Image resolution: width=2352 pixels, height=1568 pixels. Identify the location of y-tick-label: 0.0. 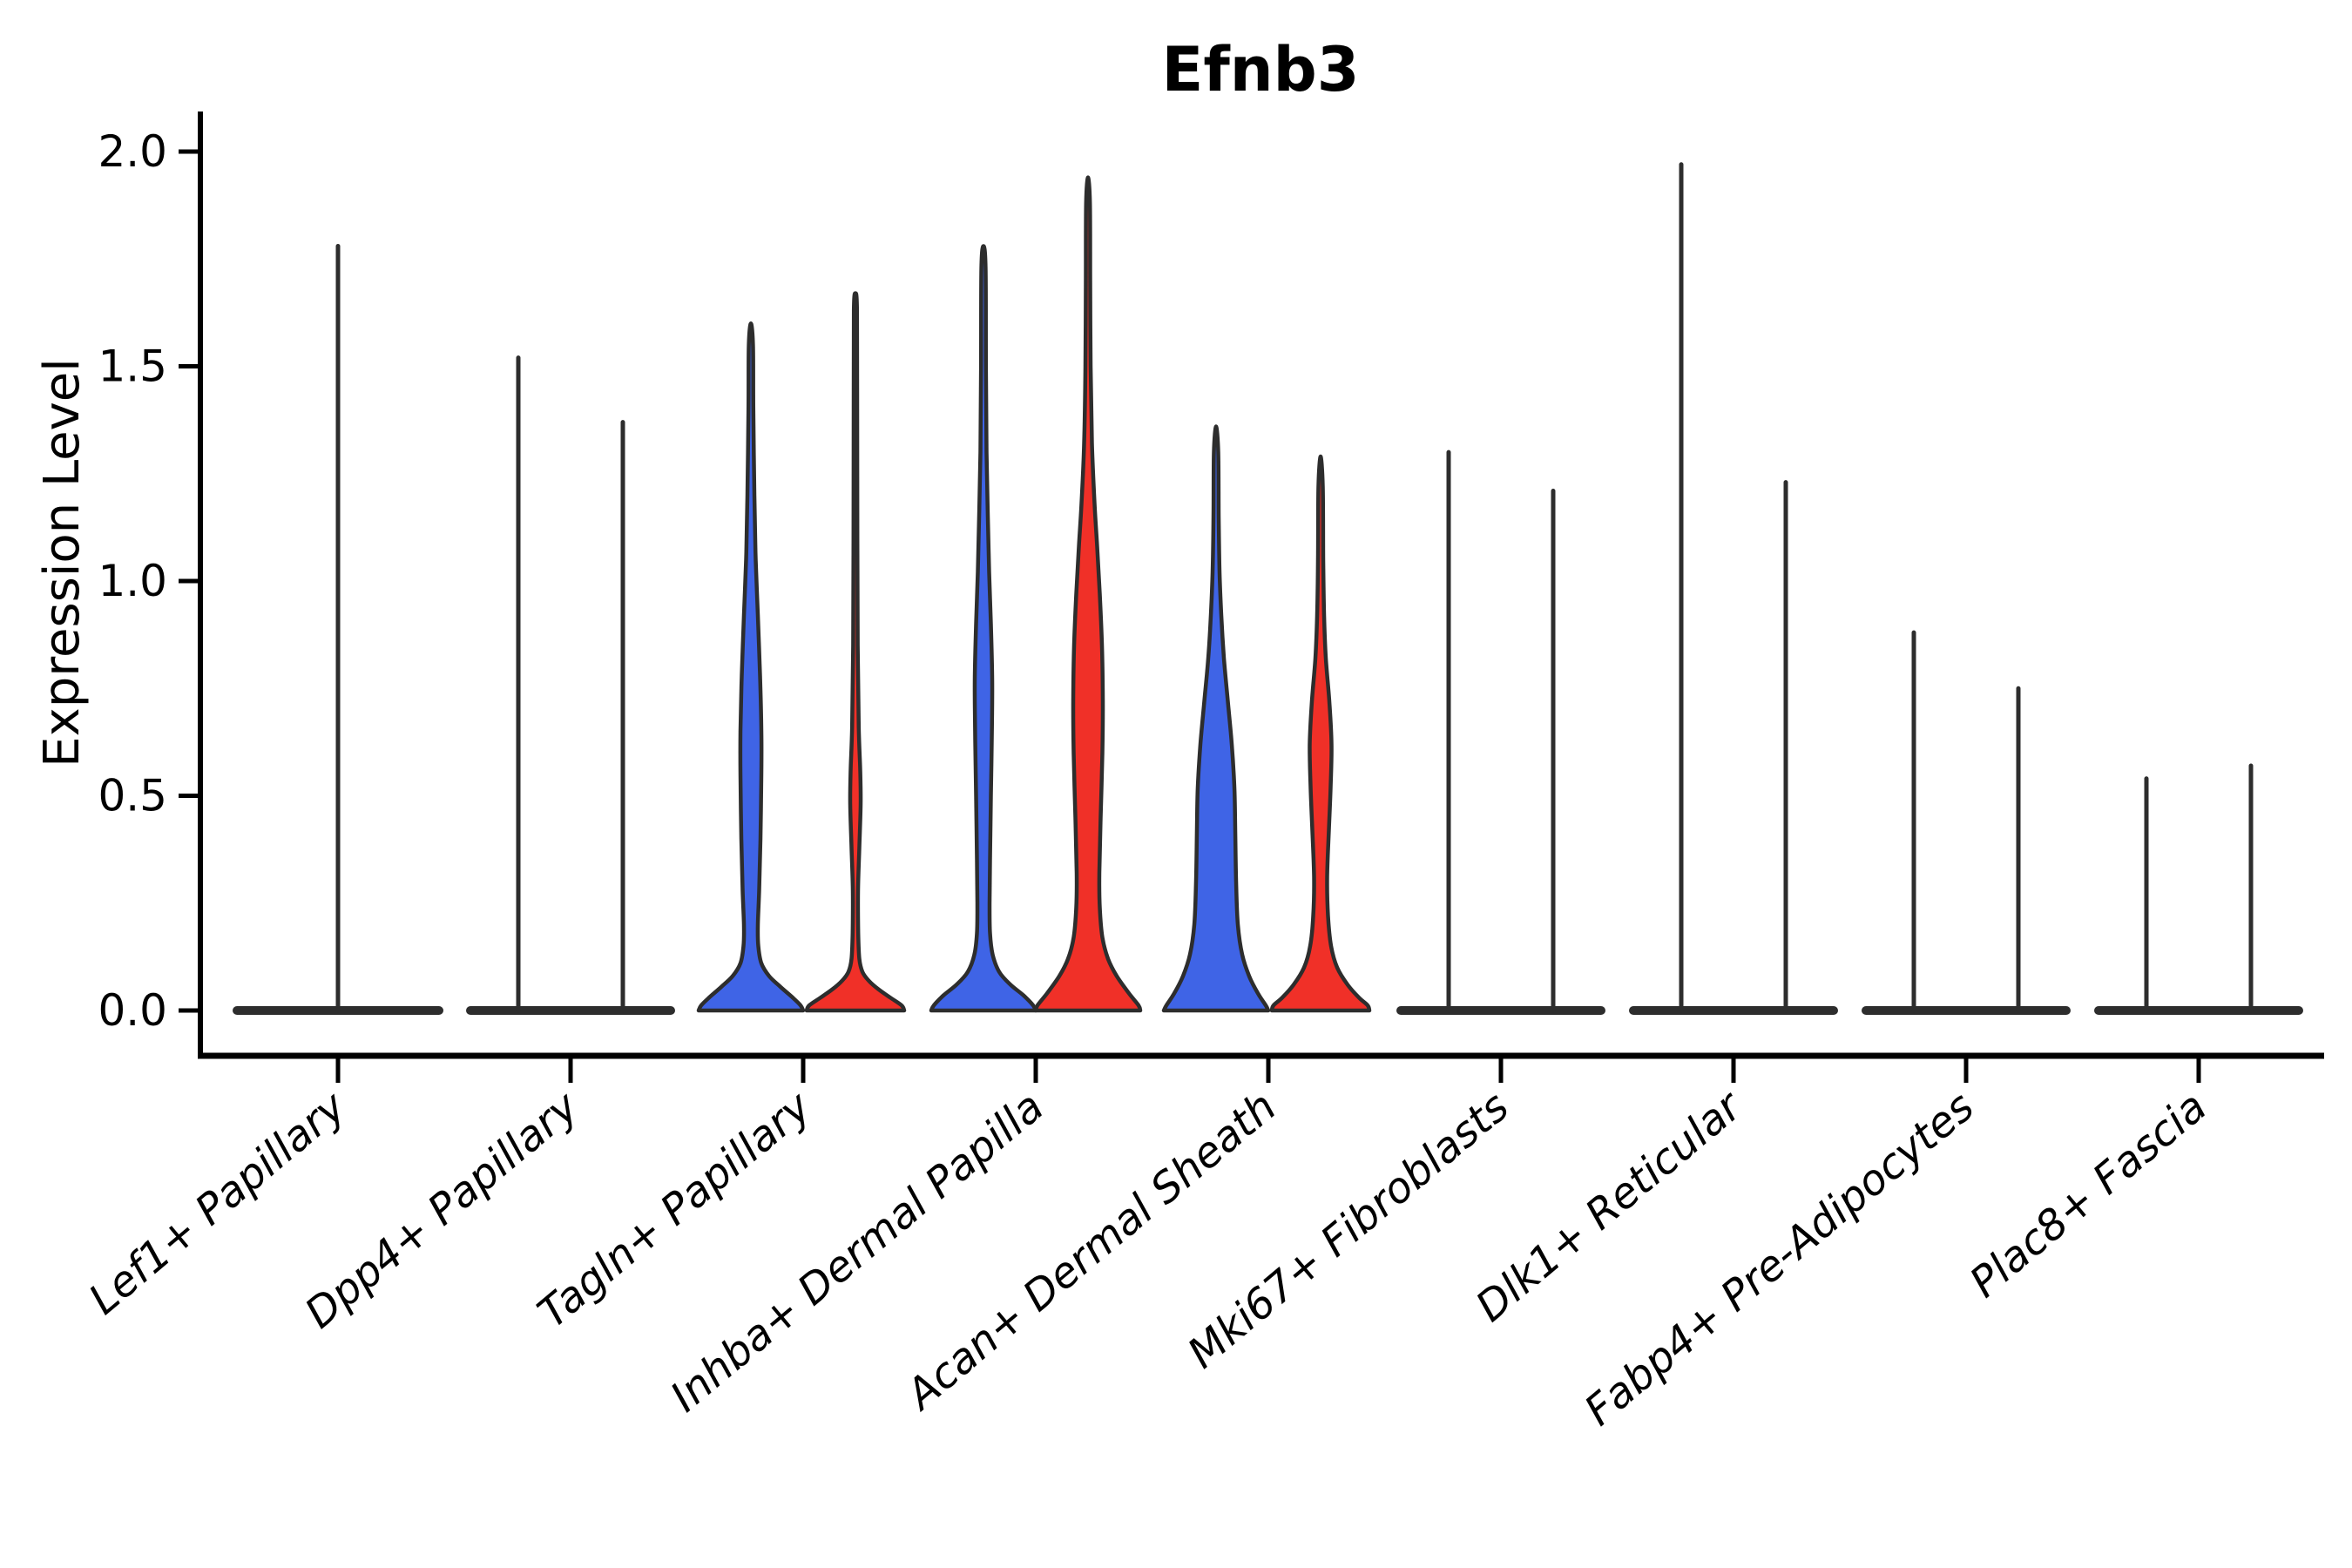
(132, 1011).